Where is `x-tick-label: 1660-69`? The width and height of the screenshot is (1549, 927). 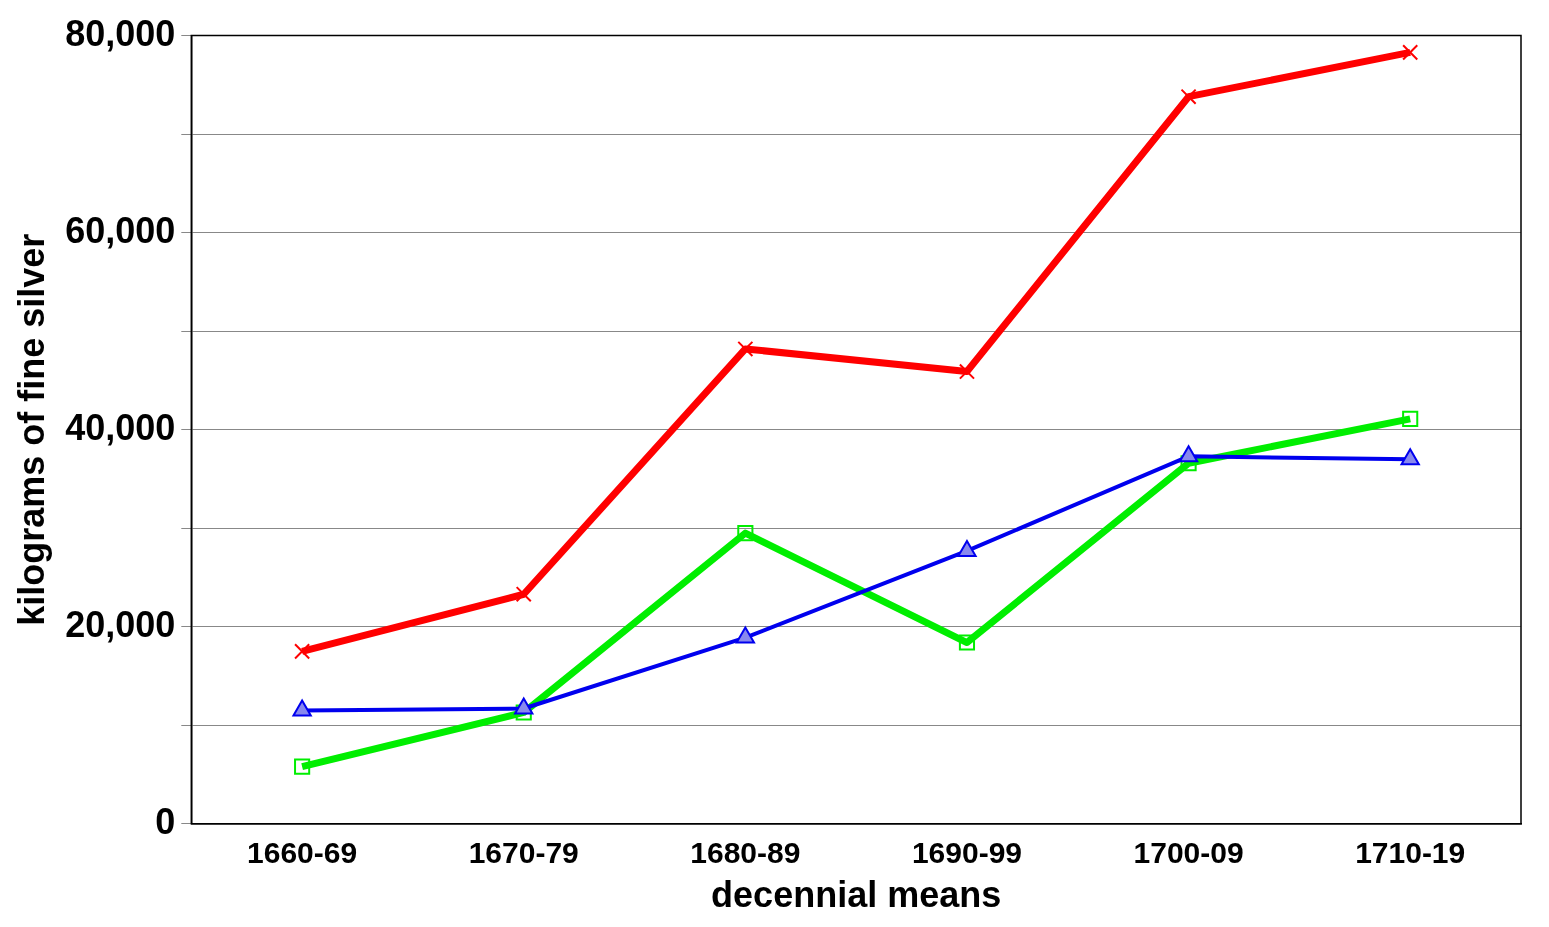 x-tick-label: 1660-69 is located at coordinates (302, 853).